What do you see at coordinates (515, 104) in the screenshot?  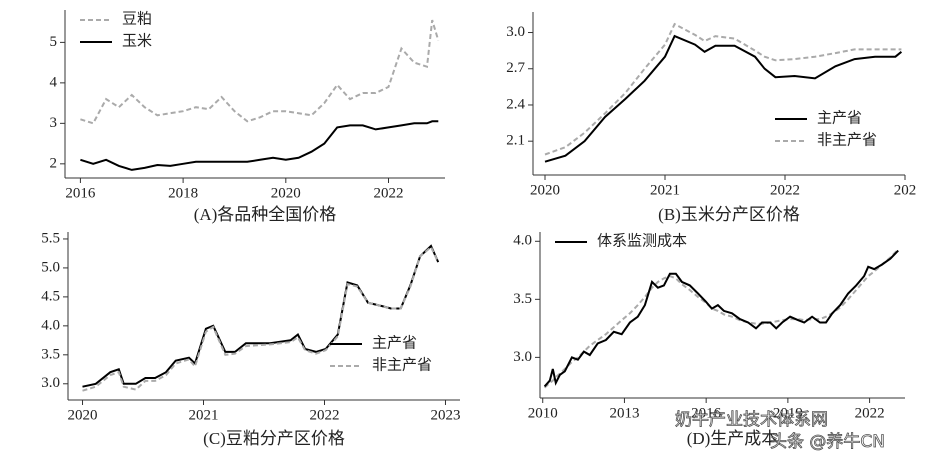 I see `y-tick-label: 2.4` at bounding box center [515, 104].